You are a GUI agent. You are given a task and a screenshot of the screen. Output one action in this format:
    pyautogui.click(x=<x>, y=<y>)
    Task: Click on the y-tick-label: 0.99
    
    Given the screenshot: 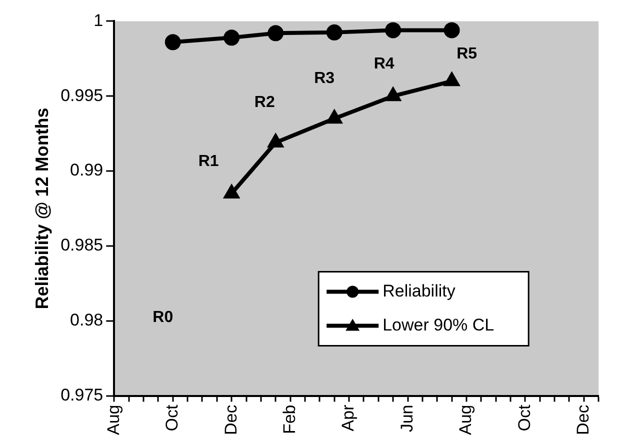 What is the action you would take?
    pyautogui.click(x=87, y=170)
    